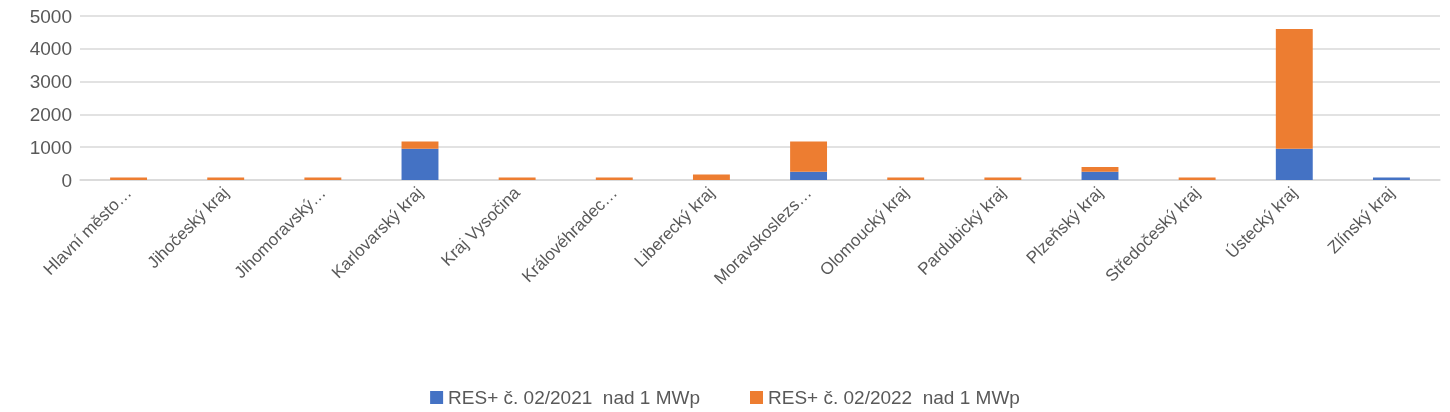  Describe the element at coordinates (50, 114) in the screenshot. I see `y-tick-label: 2000` at that location.